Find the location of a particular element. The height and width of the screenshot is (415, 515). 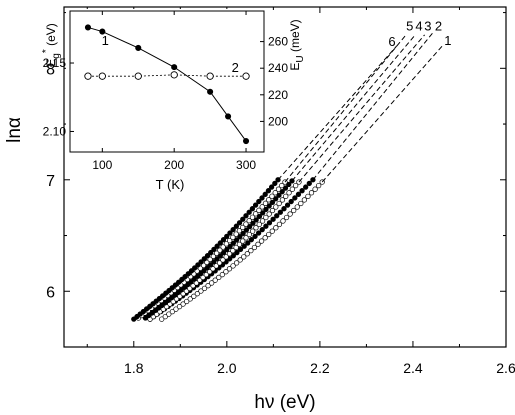

inset-series-label-2: 2 is located at coordinates (235, 67).